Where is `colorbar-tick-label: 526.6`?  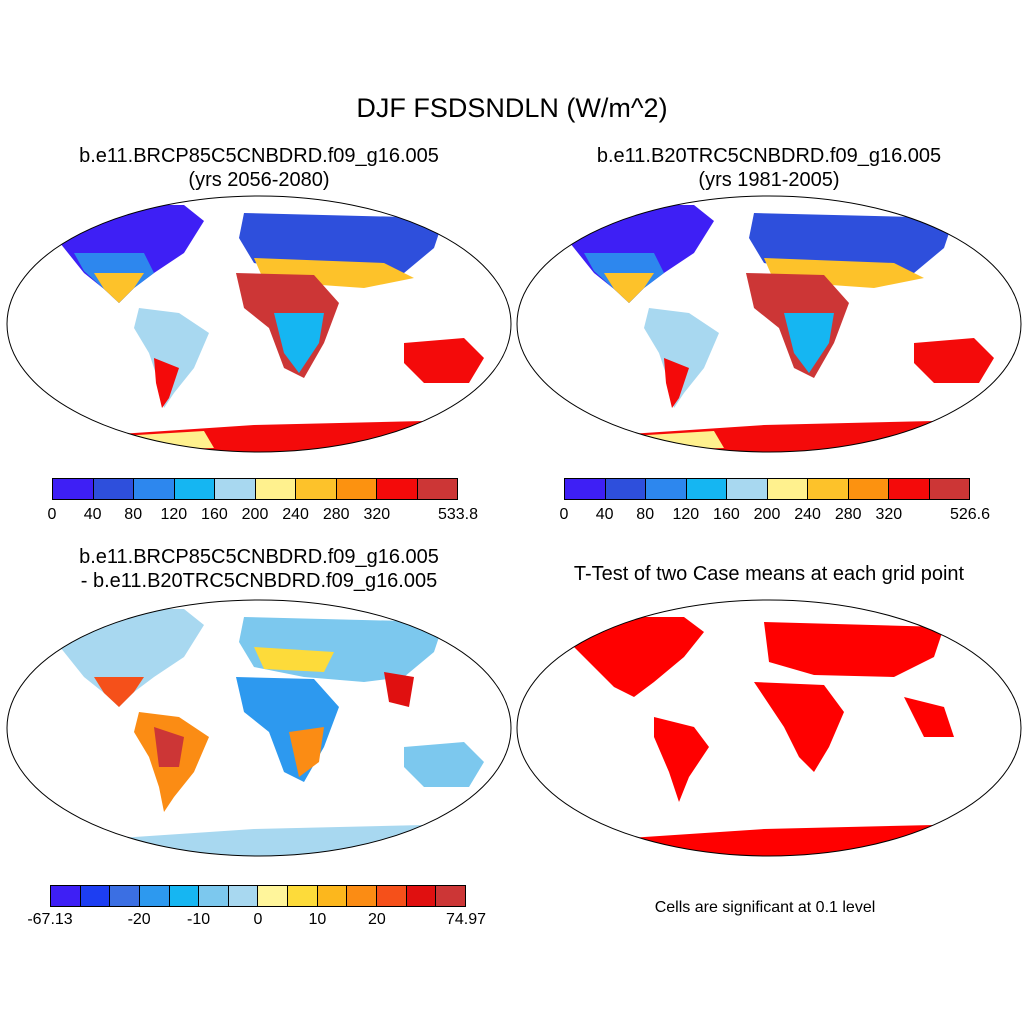
colorbar-tick-label: 526.6 is located at coordinates (970, 514).